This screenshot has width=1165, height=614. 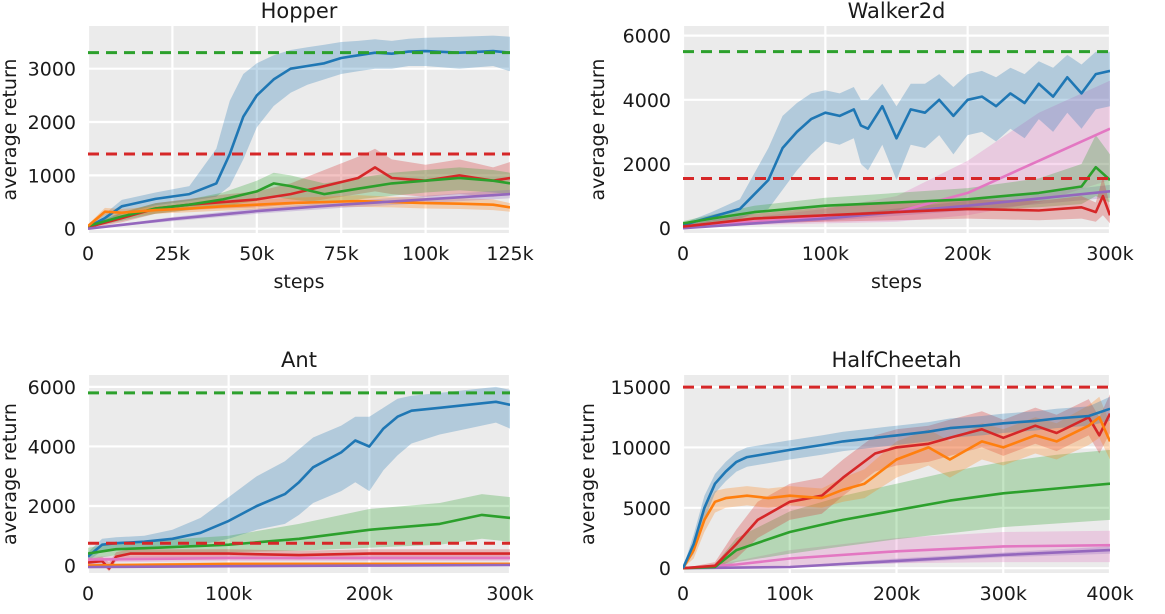 What do you see at coordinates (641, 448) in the screenshot?
I see `y-tick-label: 10000` at bounding box center [641, 448].